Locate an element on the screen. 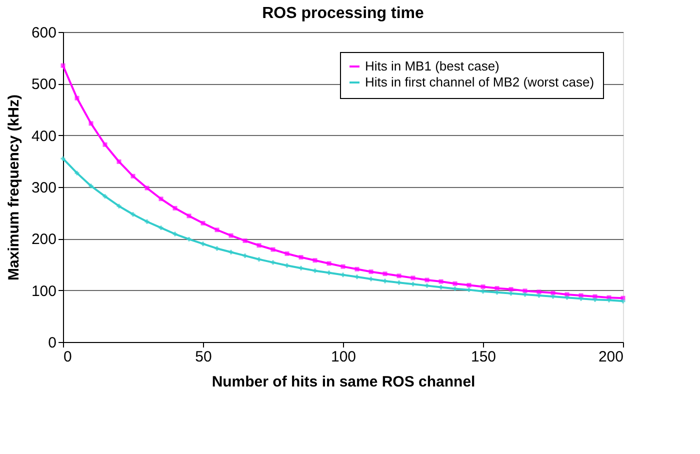  x-axis-title: Number of hits in same ROS channel is located at coordinates (344, 382).